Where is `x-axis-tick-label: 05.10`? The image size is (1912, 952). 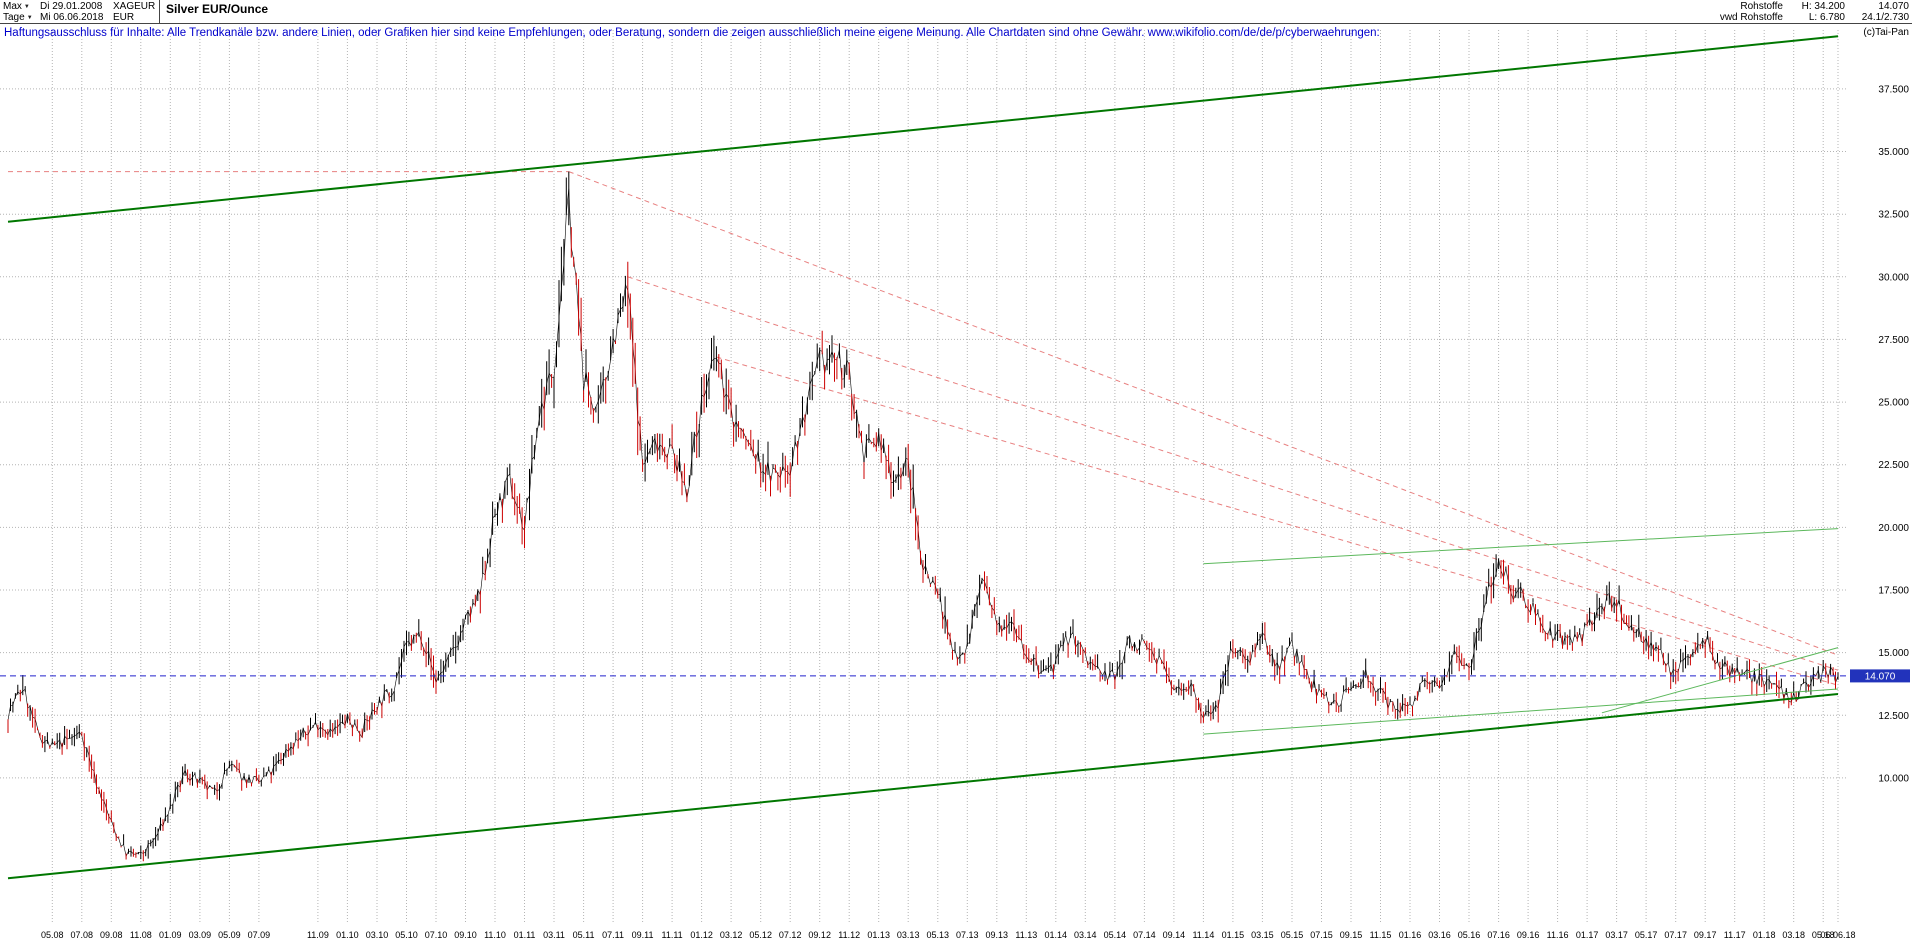 x-axis-tick-label: 05.10 is located at coordinates (406, 935).